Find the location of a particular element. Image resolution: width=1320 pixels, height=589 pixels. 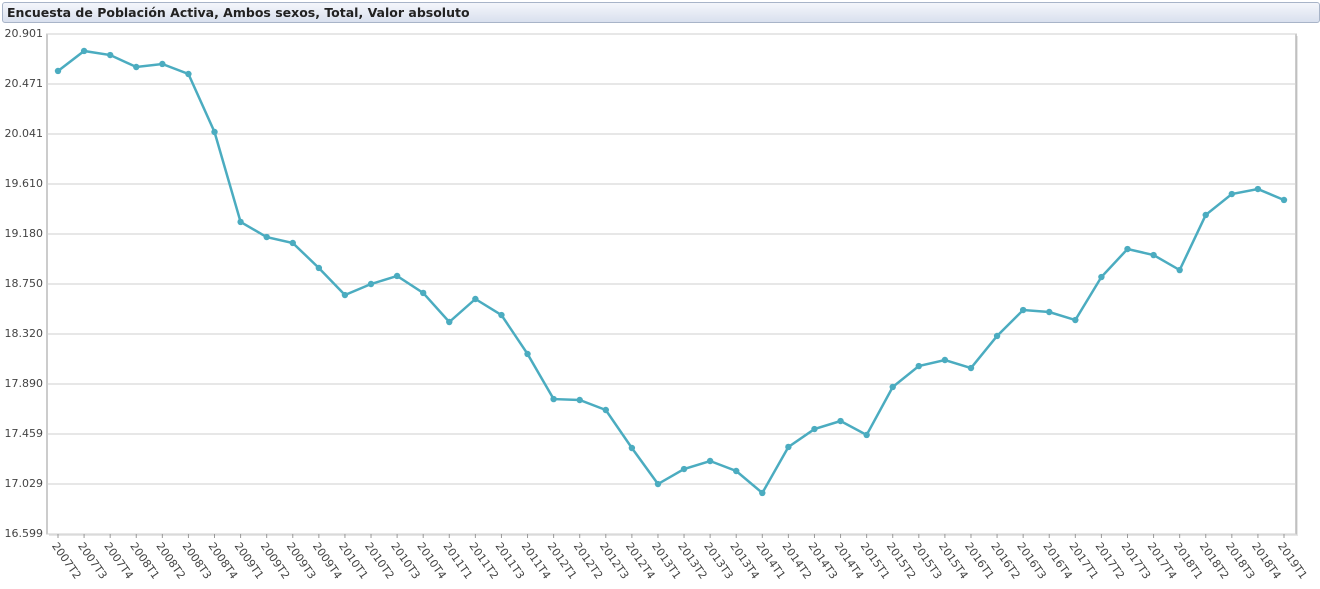

y-tick-label: 17.890 is located at coordinates (24, 383).